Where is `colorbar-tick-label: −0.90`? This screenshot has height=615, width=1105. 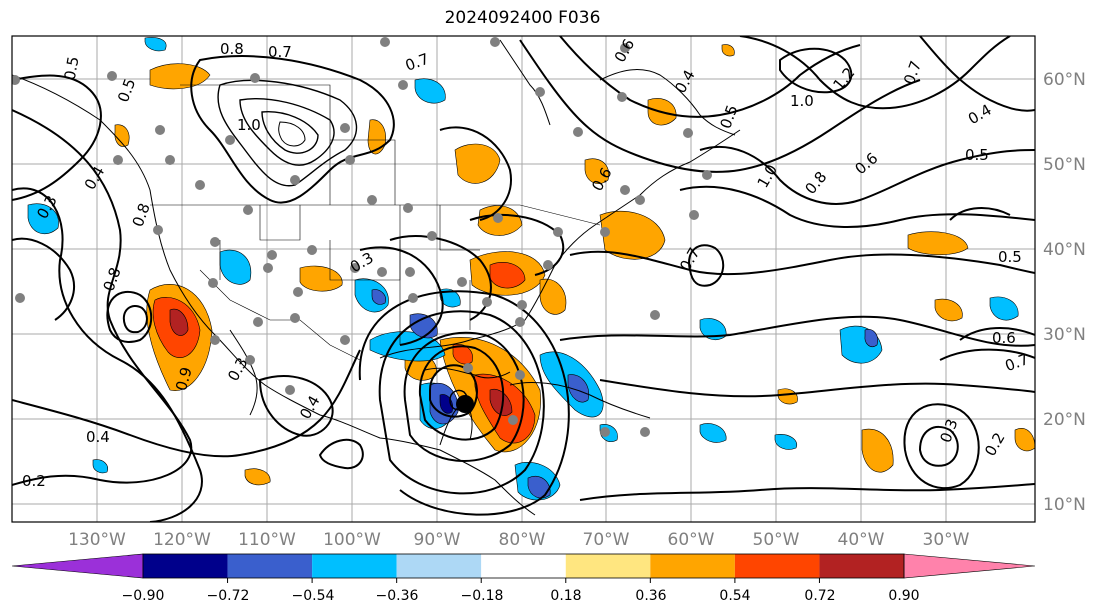
colorbar-tick-label: −0.90 is located at coordinates (143, 596).